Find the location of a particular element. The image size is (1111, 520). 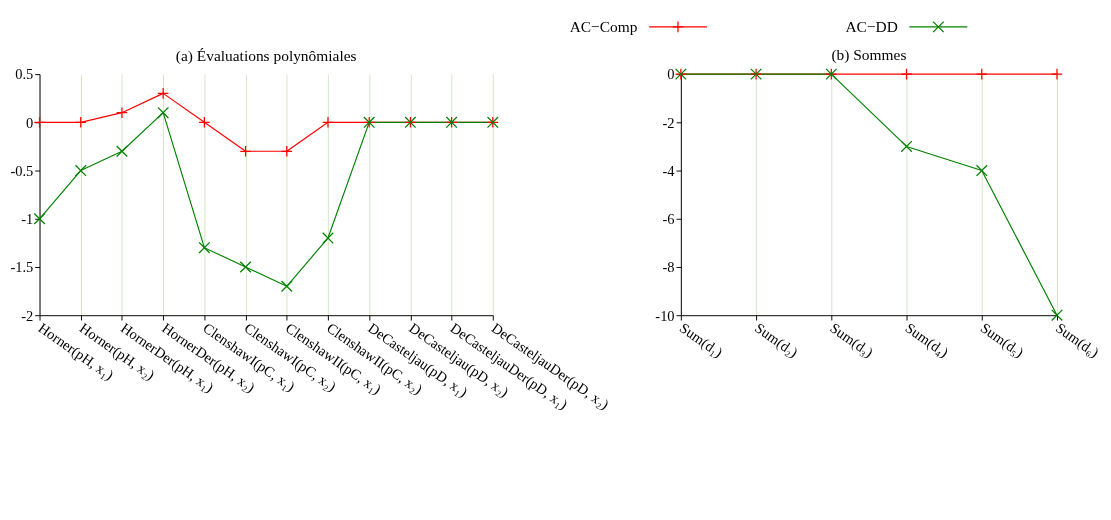

y-tick-label: -1.5 is located at coordinates (22, 267).